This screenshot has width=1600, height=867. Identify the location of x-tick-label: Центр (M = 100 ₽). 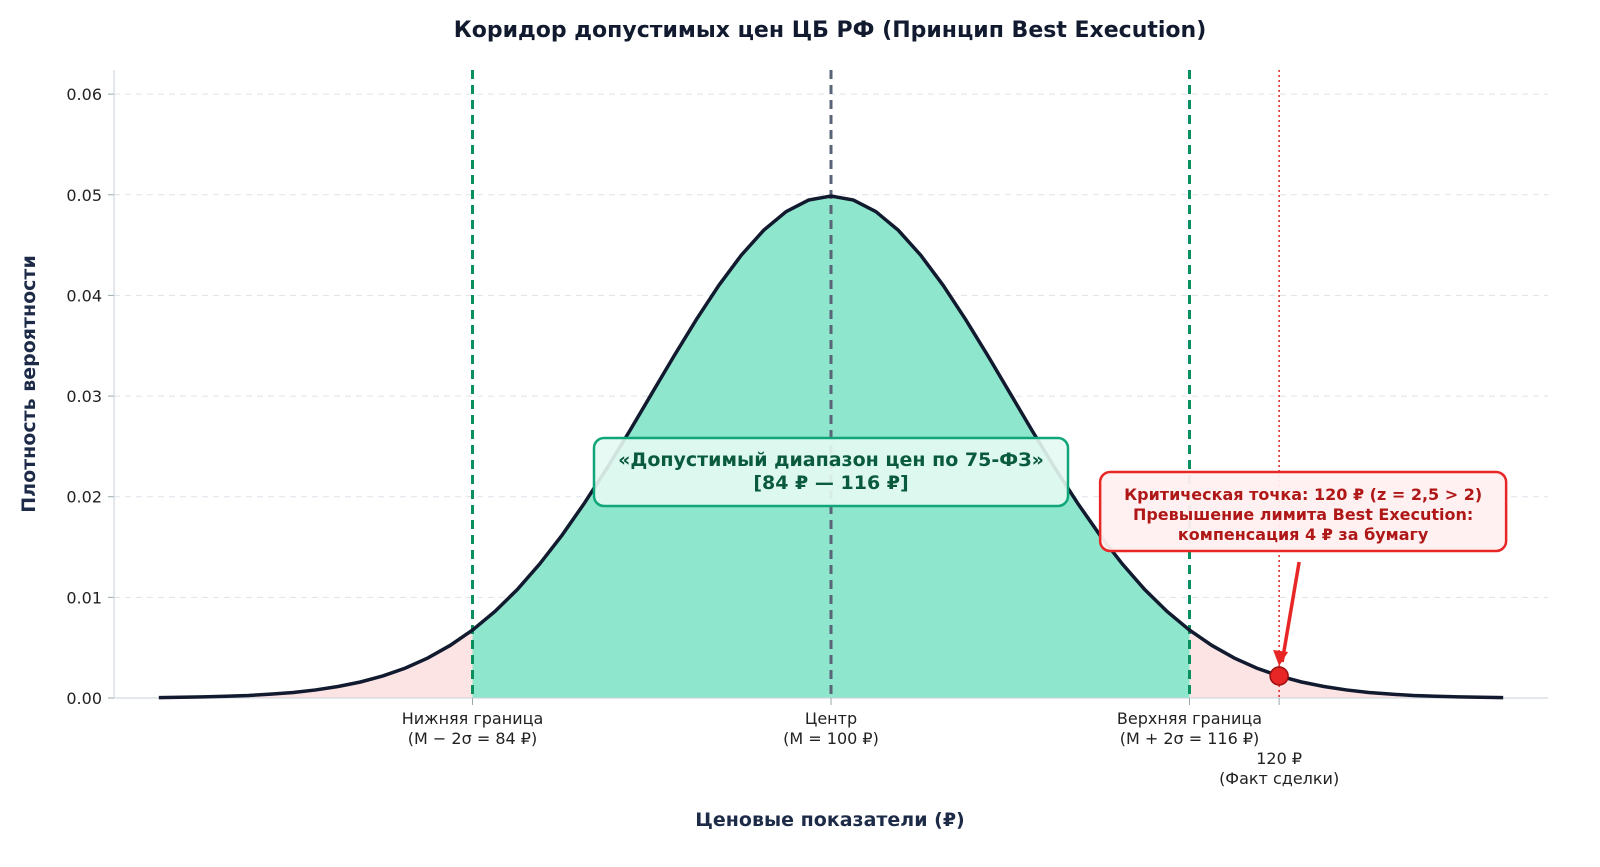
(831, 728).